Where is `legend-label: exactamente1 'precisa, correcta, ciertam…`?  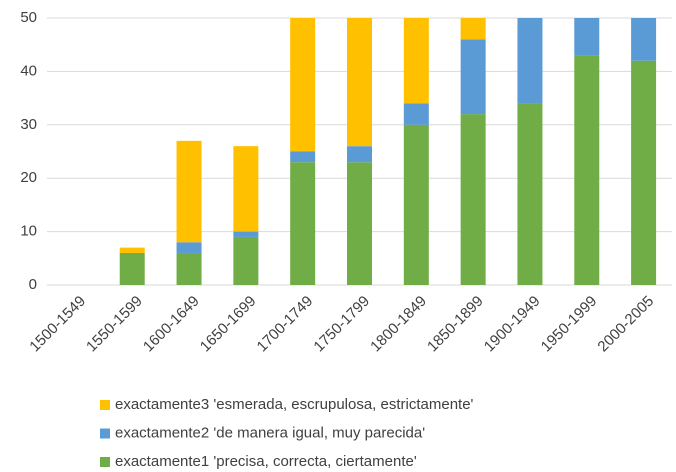 legend-label: exactamente1 'precisa, correcta, ciertam… is located at coordinates (266, 461).